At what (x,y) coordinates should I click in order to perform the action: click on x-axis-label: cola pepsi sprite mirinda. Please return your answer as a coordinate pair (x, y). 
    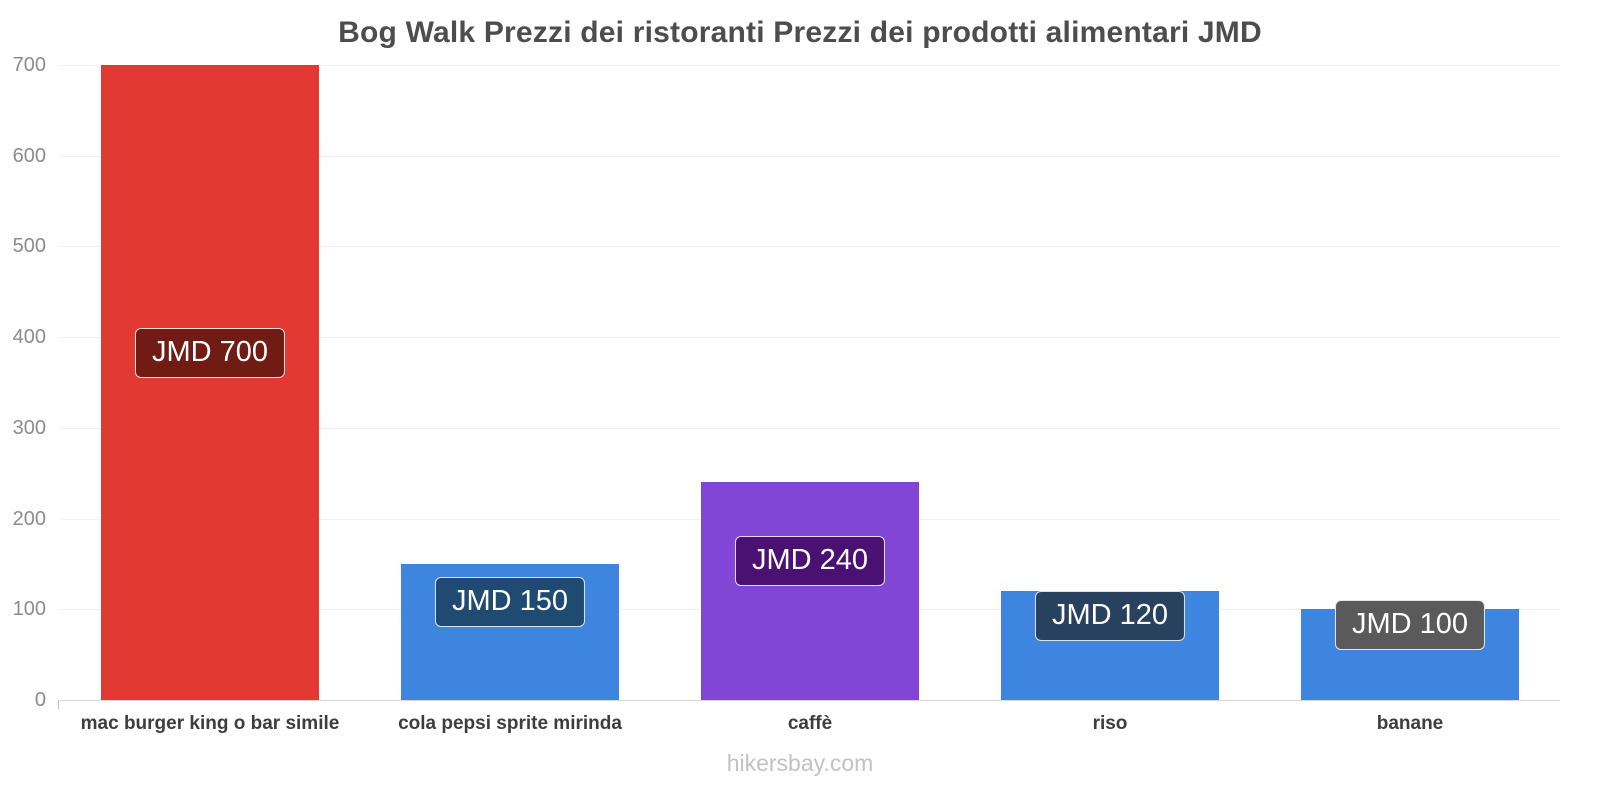
    Looking at the image, I should click on (510, 723).